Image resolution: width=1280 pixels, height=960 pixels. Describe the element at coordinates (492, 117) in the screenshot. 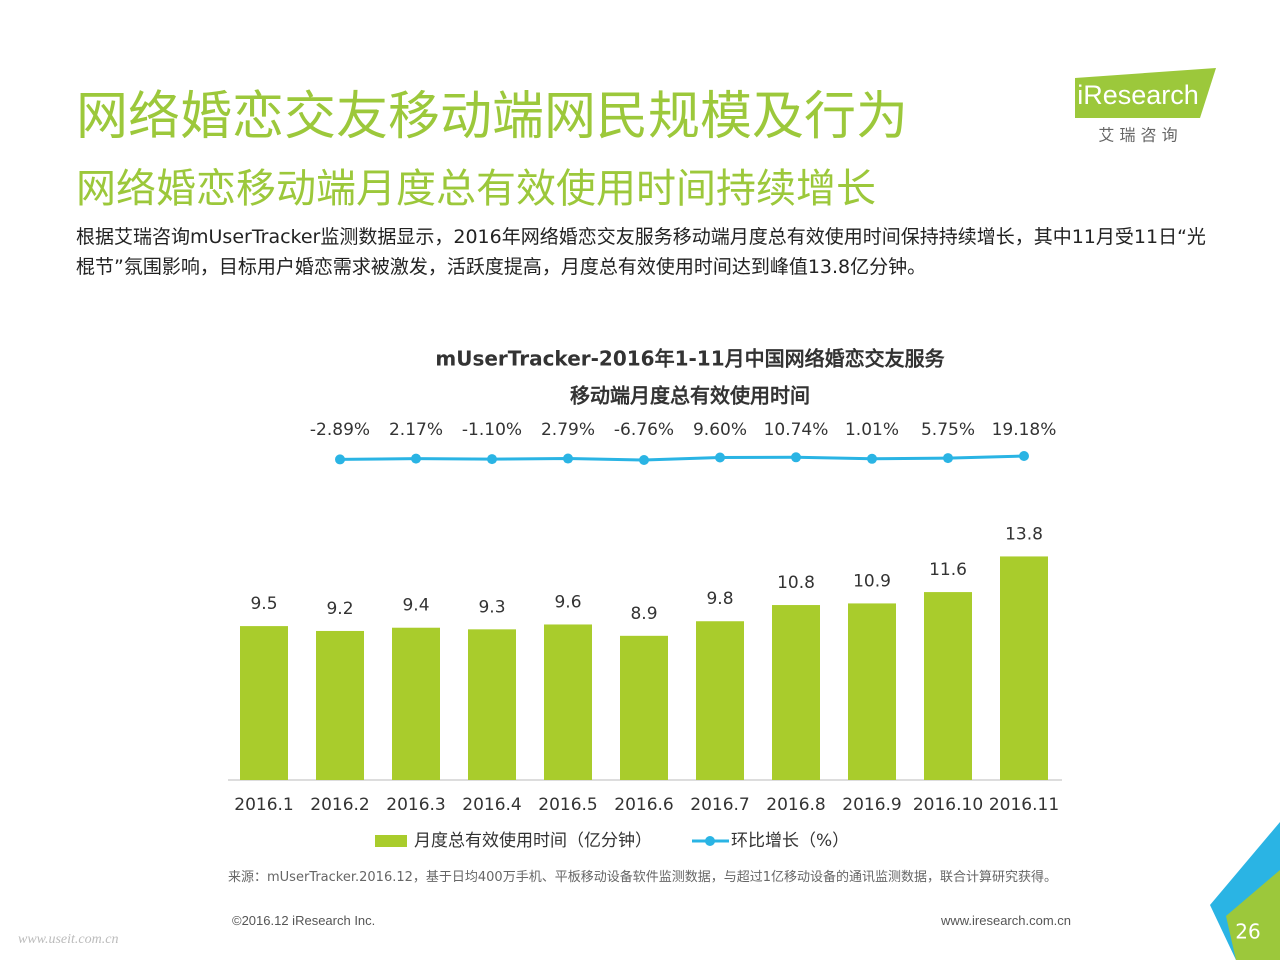

I see `slide-title: 网络婚恋交友移动端网民规模及行为` at that location.